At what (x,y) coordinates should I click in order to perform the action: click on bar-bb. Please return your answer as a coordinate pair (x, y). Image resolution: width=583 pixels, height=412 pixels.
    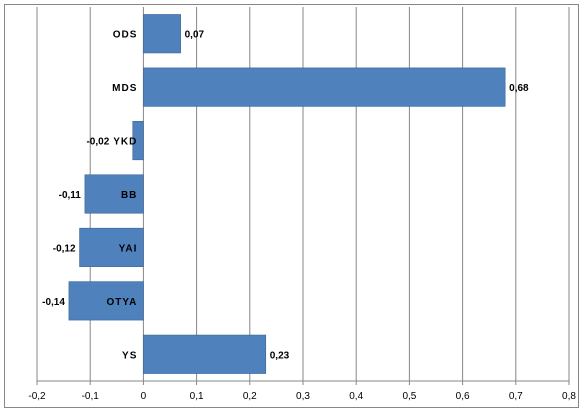
    Looking at the image, I should click on (114, 194).